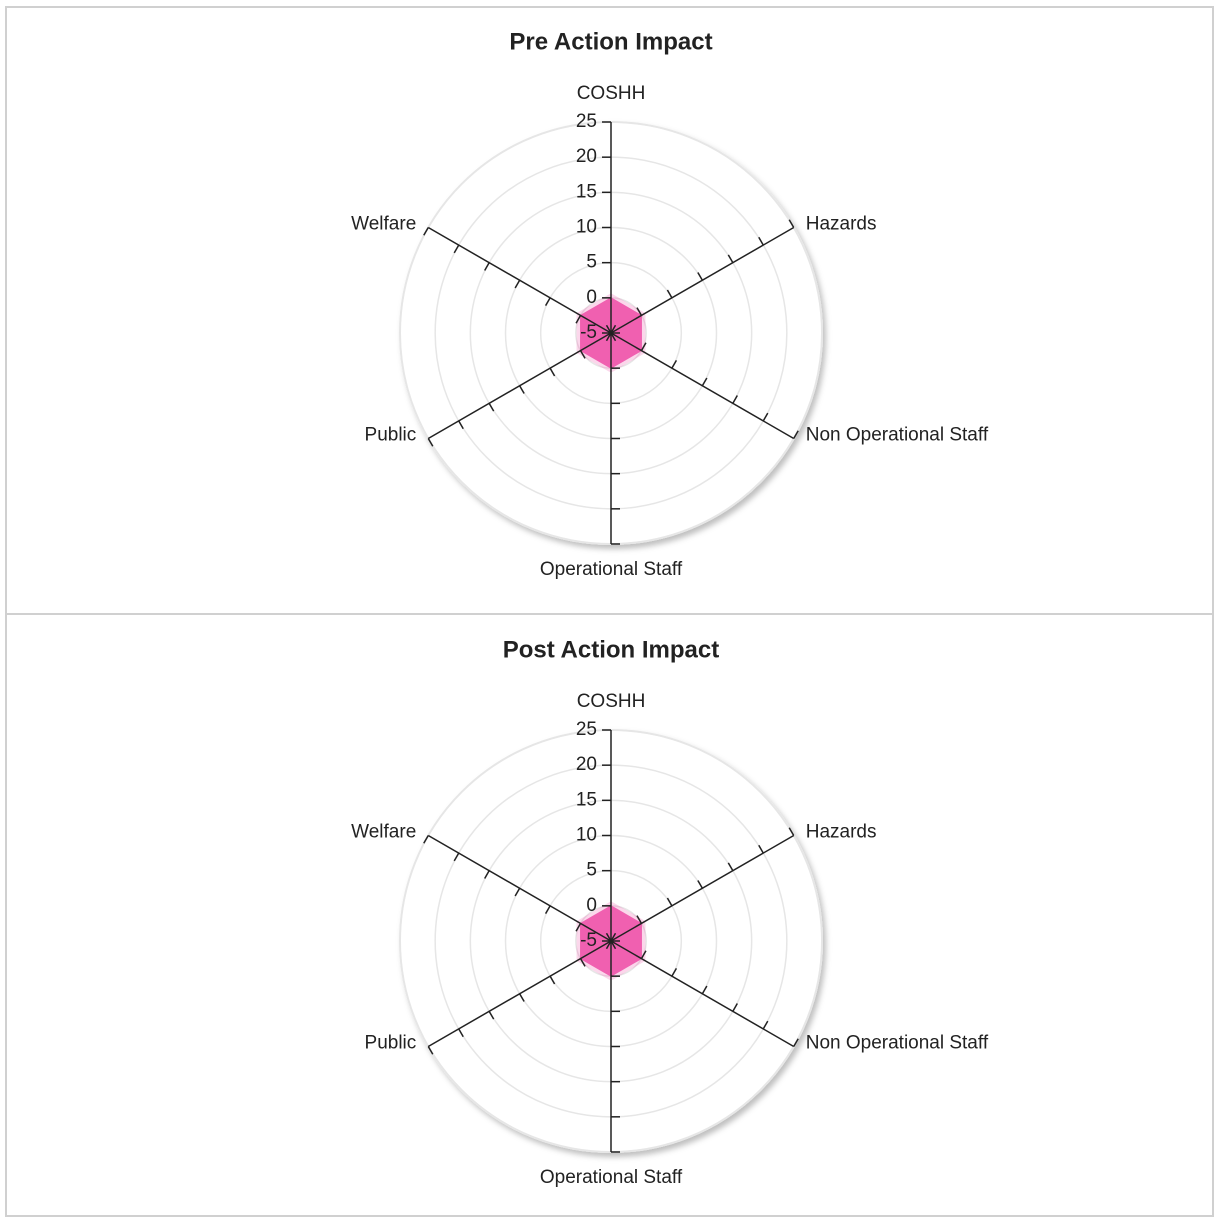 The height and width of the screenshot is (1217, 1214). What do you see at coordinates (611, 649) in the screenshot?
I see `chart-title: Post Action Impact` at bounding box center [611, 649].